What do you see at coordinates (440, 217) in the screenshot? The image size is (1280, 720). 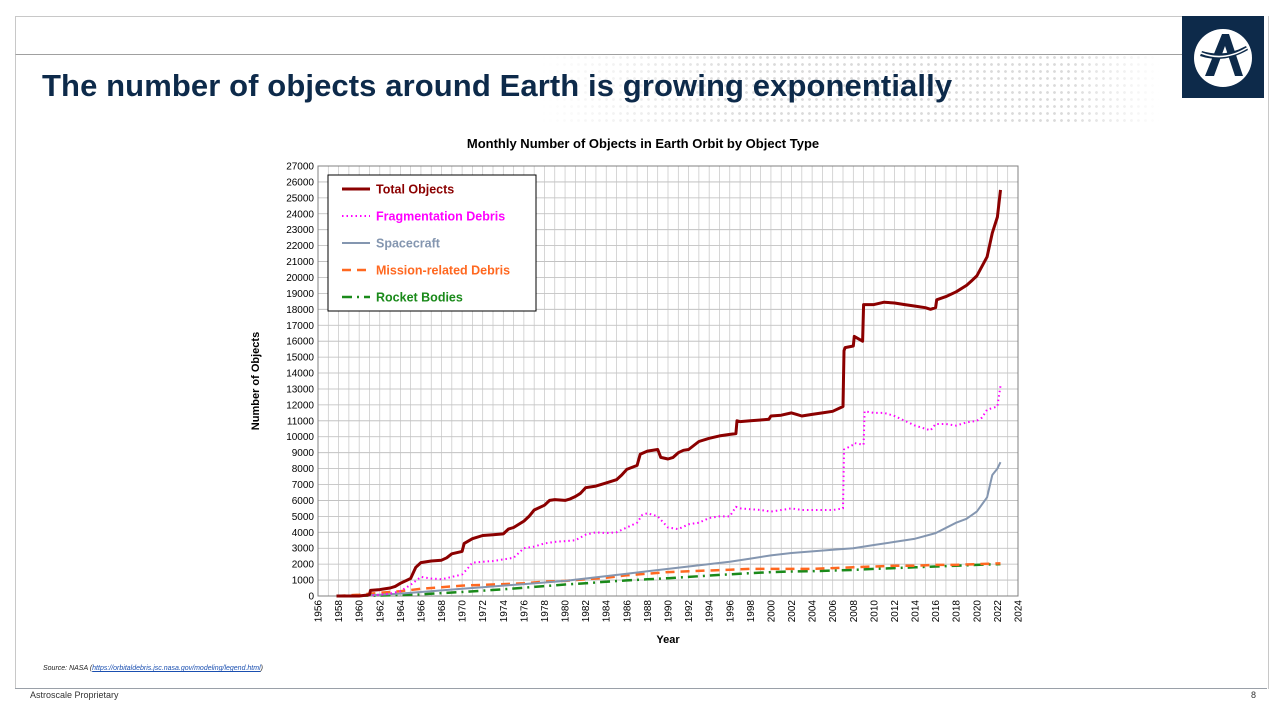 I see `legend-label: Fragmentation Debris` at bounding box center [440, 217].